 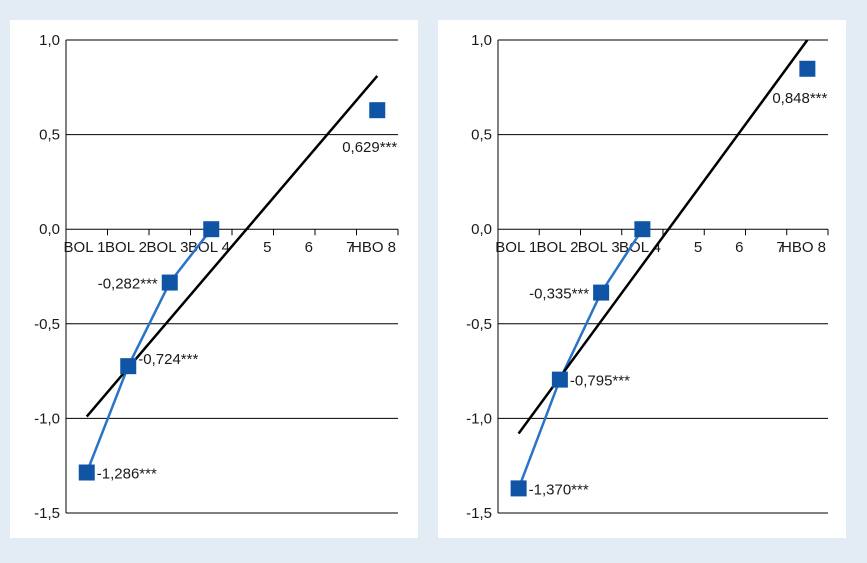 What do you see at coordinates (559, 489) in the screenshot?
I see `data-label: -1,370***` at bounding box center [559, 489].